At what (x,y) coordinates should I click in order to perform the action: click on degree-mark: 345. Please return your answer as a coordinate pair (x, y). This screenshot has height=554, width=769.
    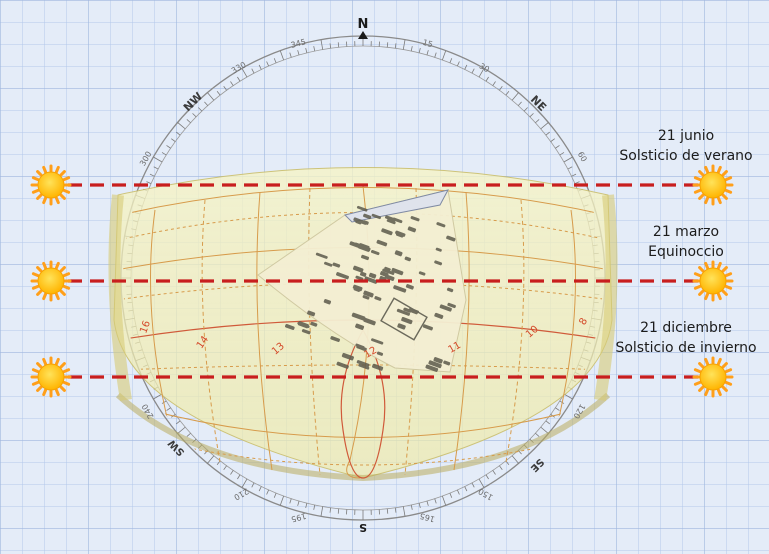
    Looking at the image, I should click on (298, 43).